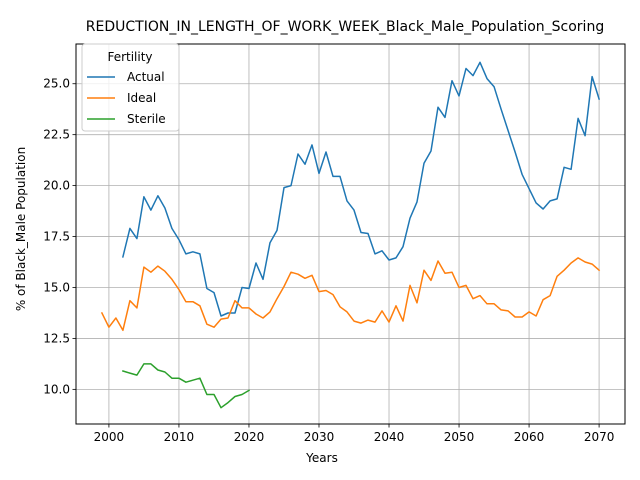 Image resolution: width=640 pixels, height=480 pixels. I want to click on x-tick-label: 2050, so click(459, 437).